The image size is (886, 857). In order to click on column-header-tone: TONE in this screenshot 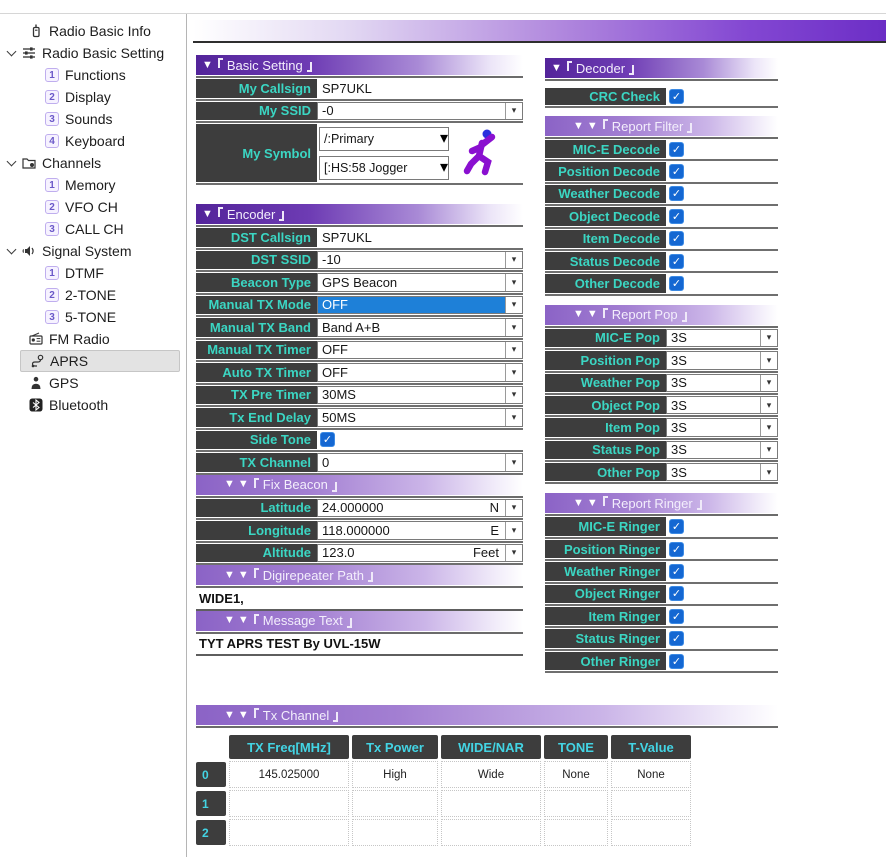, I will do `click(576, 747)`.